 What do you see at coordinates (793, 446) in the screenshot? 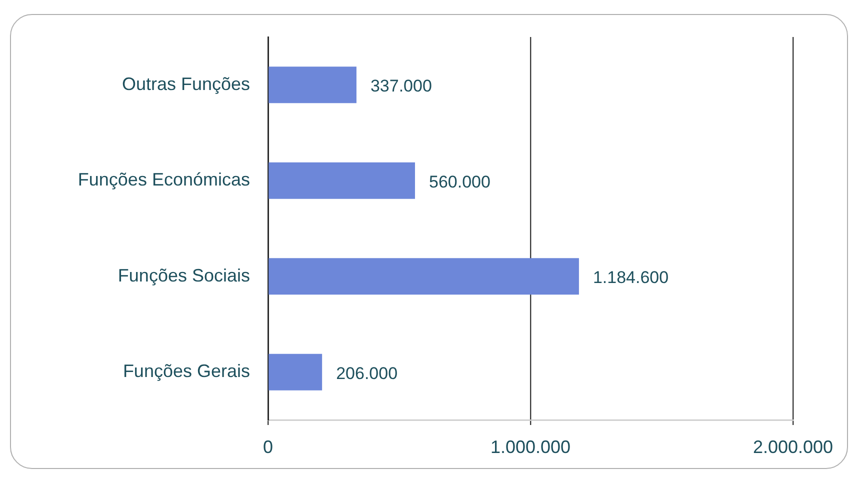
I see `x-tick-label: 2.000.000` at bounding box center [793, 446].